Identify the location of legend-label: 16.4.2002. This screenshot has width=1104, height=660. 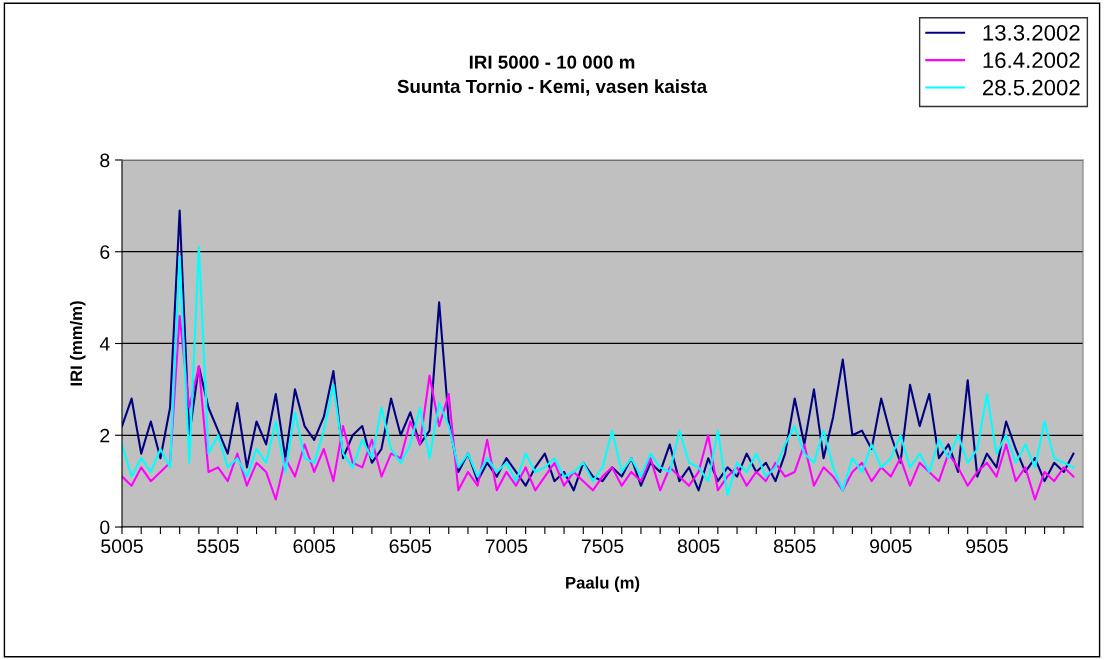
(1031, 60).